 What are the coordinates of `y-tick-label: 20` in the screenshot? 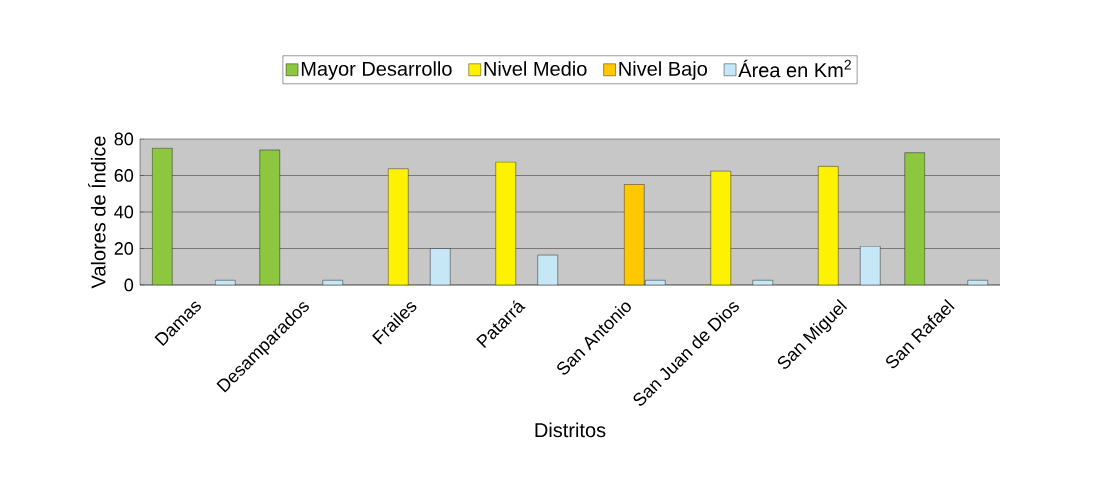 It's located at (124, 248).